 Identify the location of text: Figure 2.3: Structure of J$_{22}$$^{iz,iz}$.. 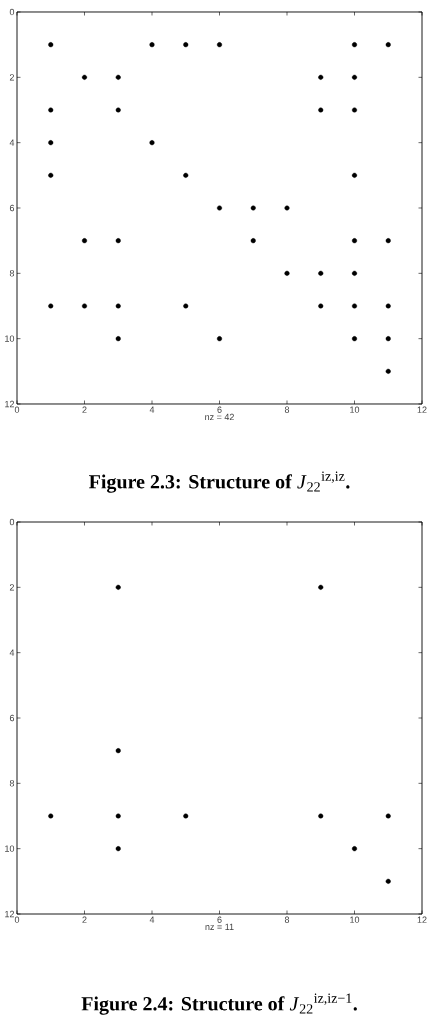
(219, 482).